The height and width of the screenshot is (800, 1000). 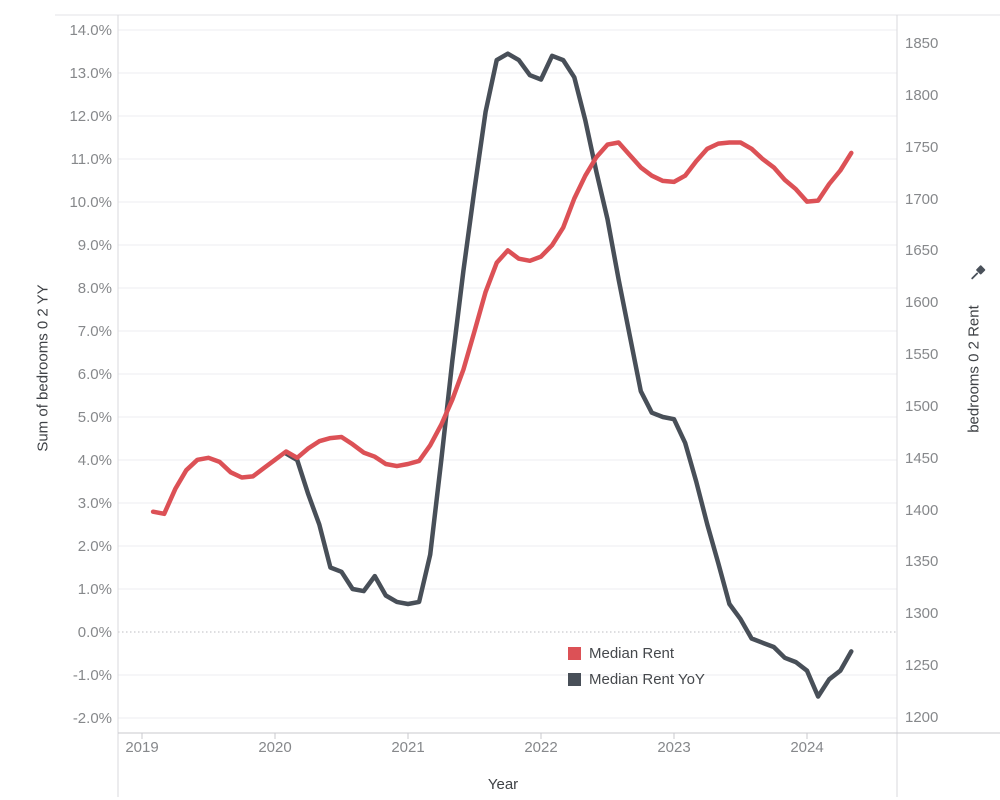 I want to click on left-axis-tick-label: 11.0%, so click(x=91, y=159).